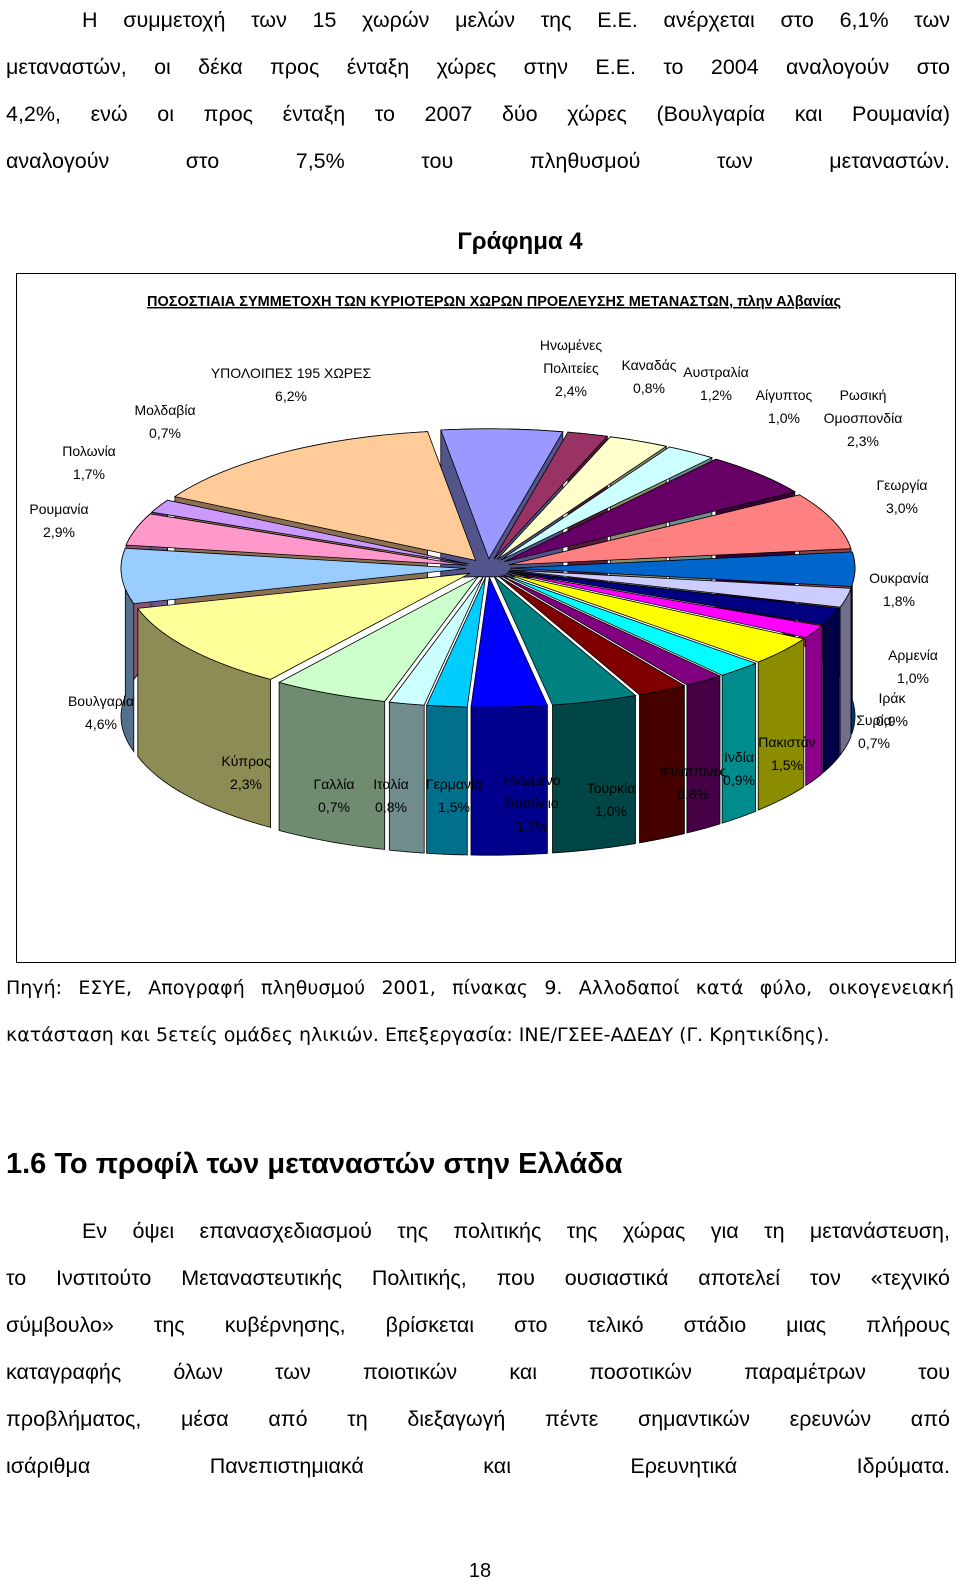 Image resolution: width=960 pixels, height=1591 pixels. What do you see at coordinates (58, 520) in the screenshot?
I see `slice-label: Ρουμανία 2,9%` at bounding box center [58, 520].